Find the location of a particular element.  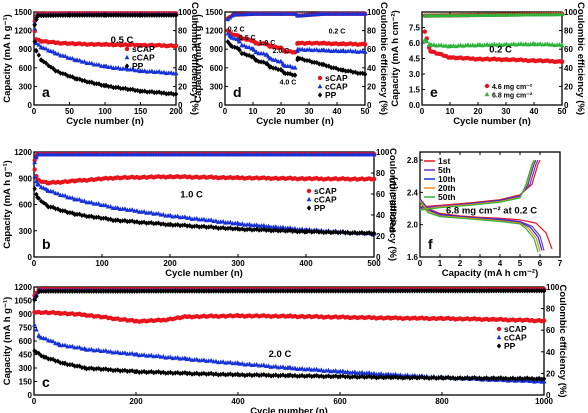

panel-label: f is located at coordinates (430, 244).